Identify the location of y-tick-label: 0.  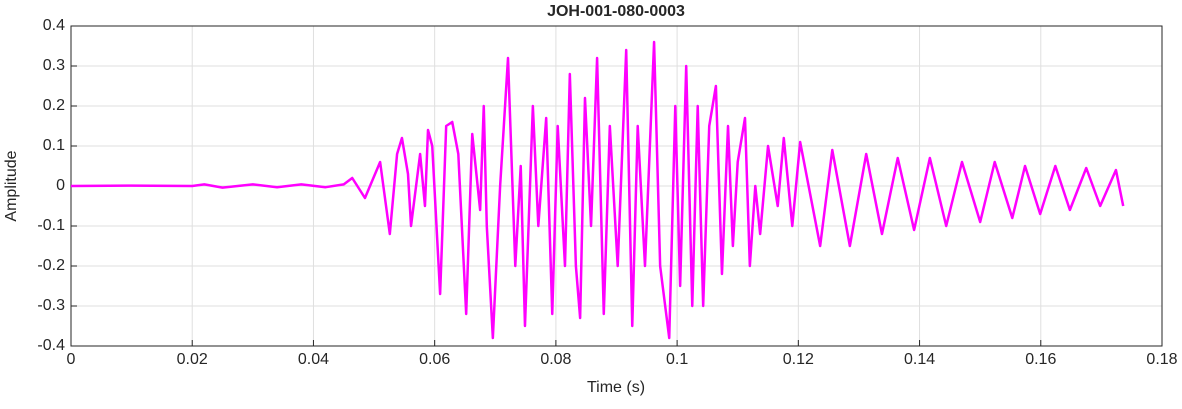
(60, 185).